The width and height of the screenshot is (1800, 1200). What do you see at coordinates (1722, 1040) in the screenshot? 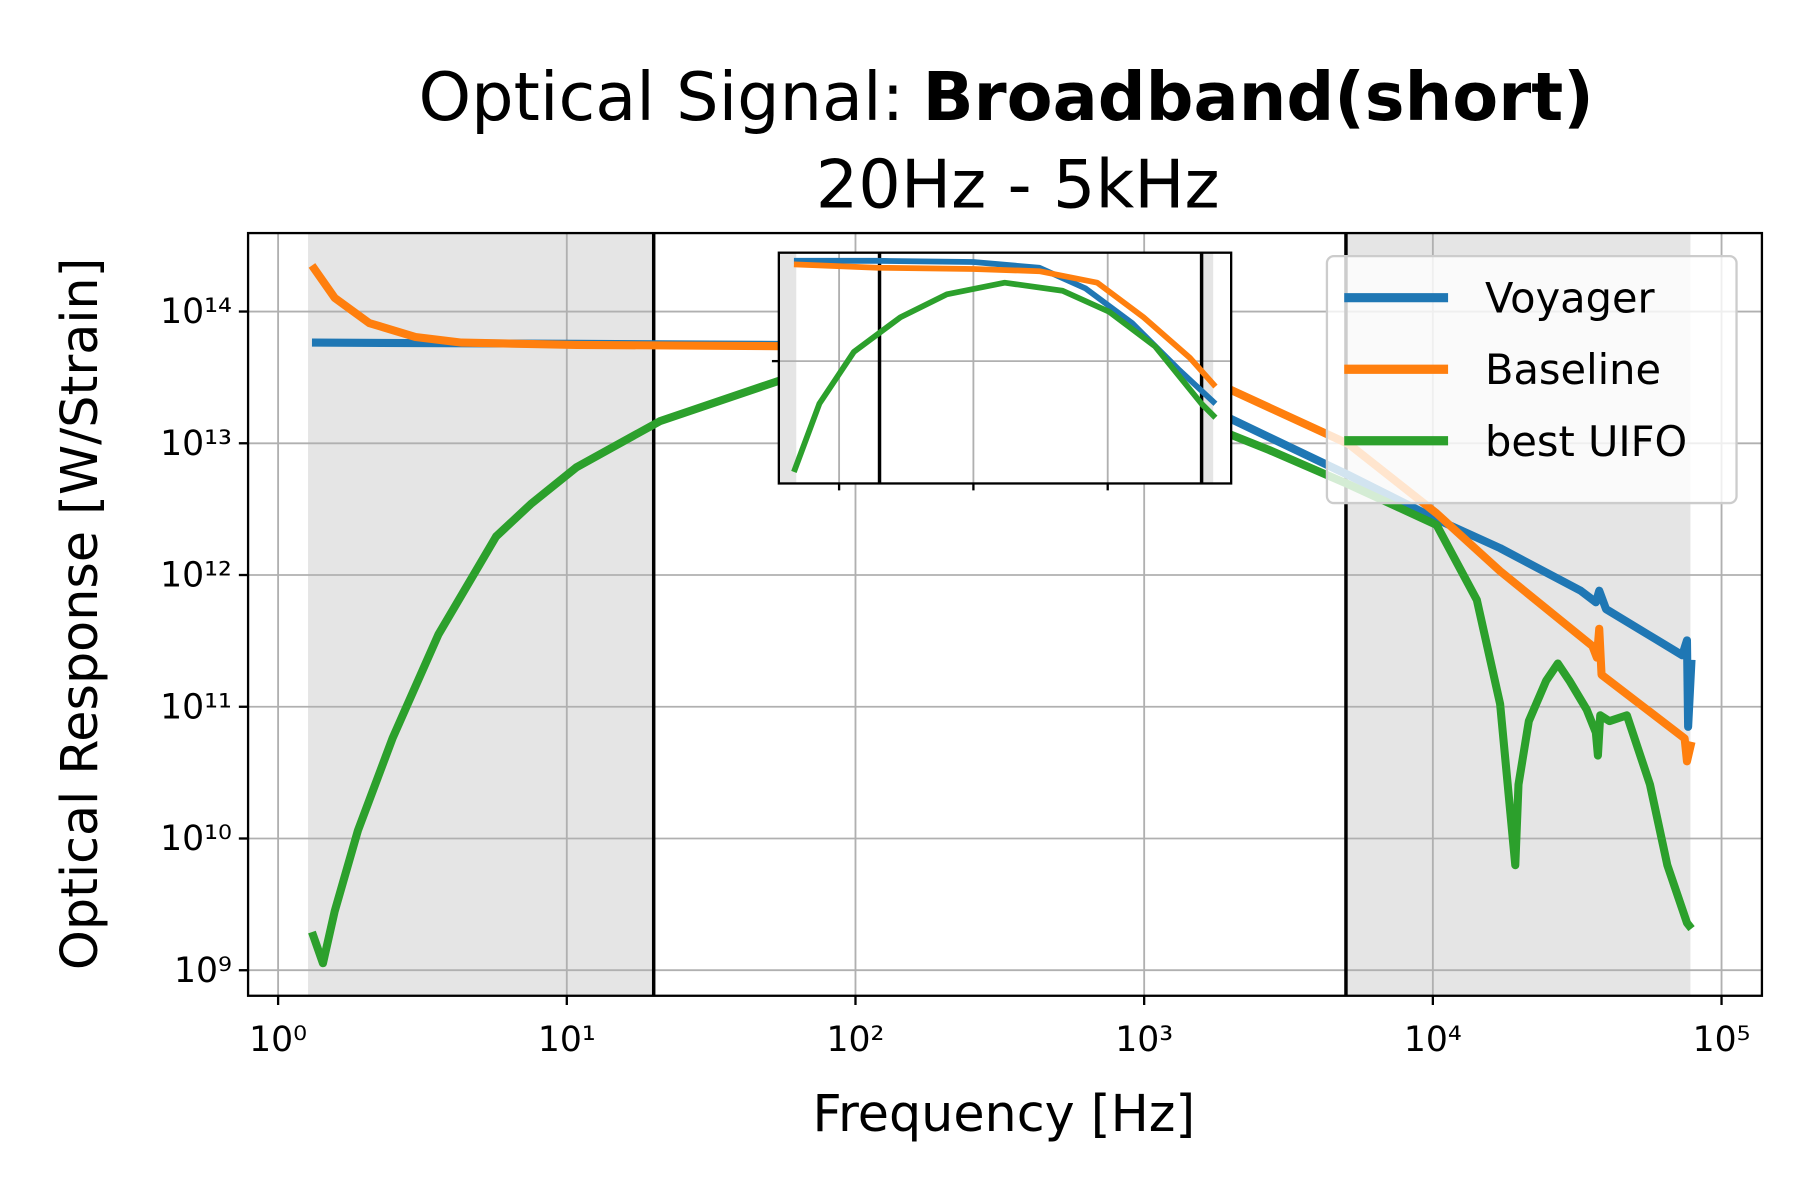
I see `x-tick-label: 10⁵` at bounding box center [1722, 1040].